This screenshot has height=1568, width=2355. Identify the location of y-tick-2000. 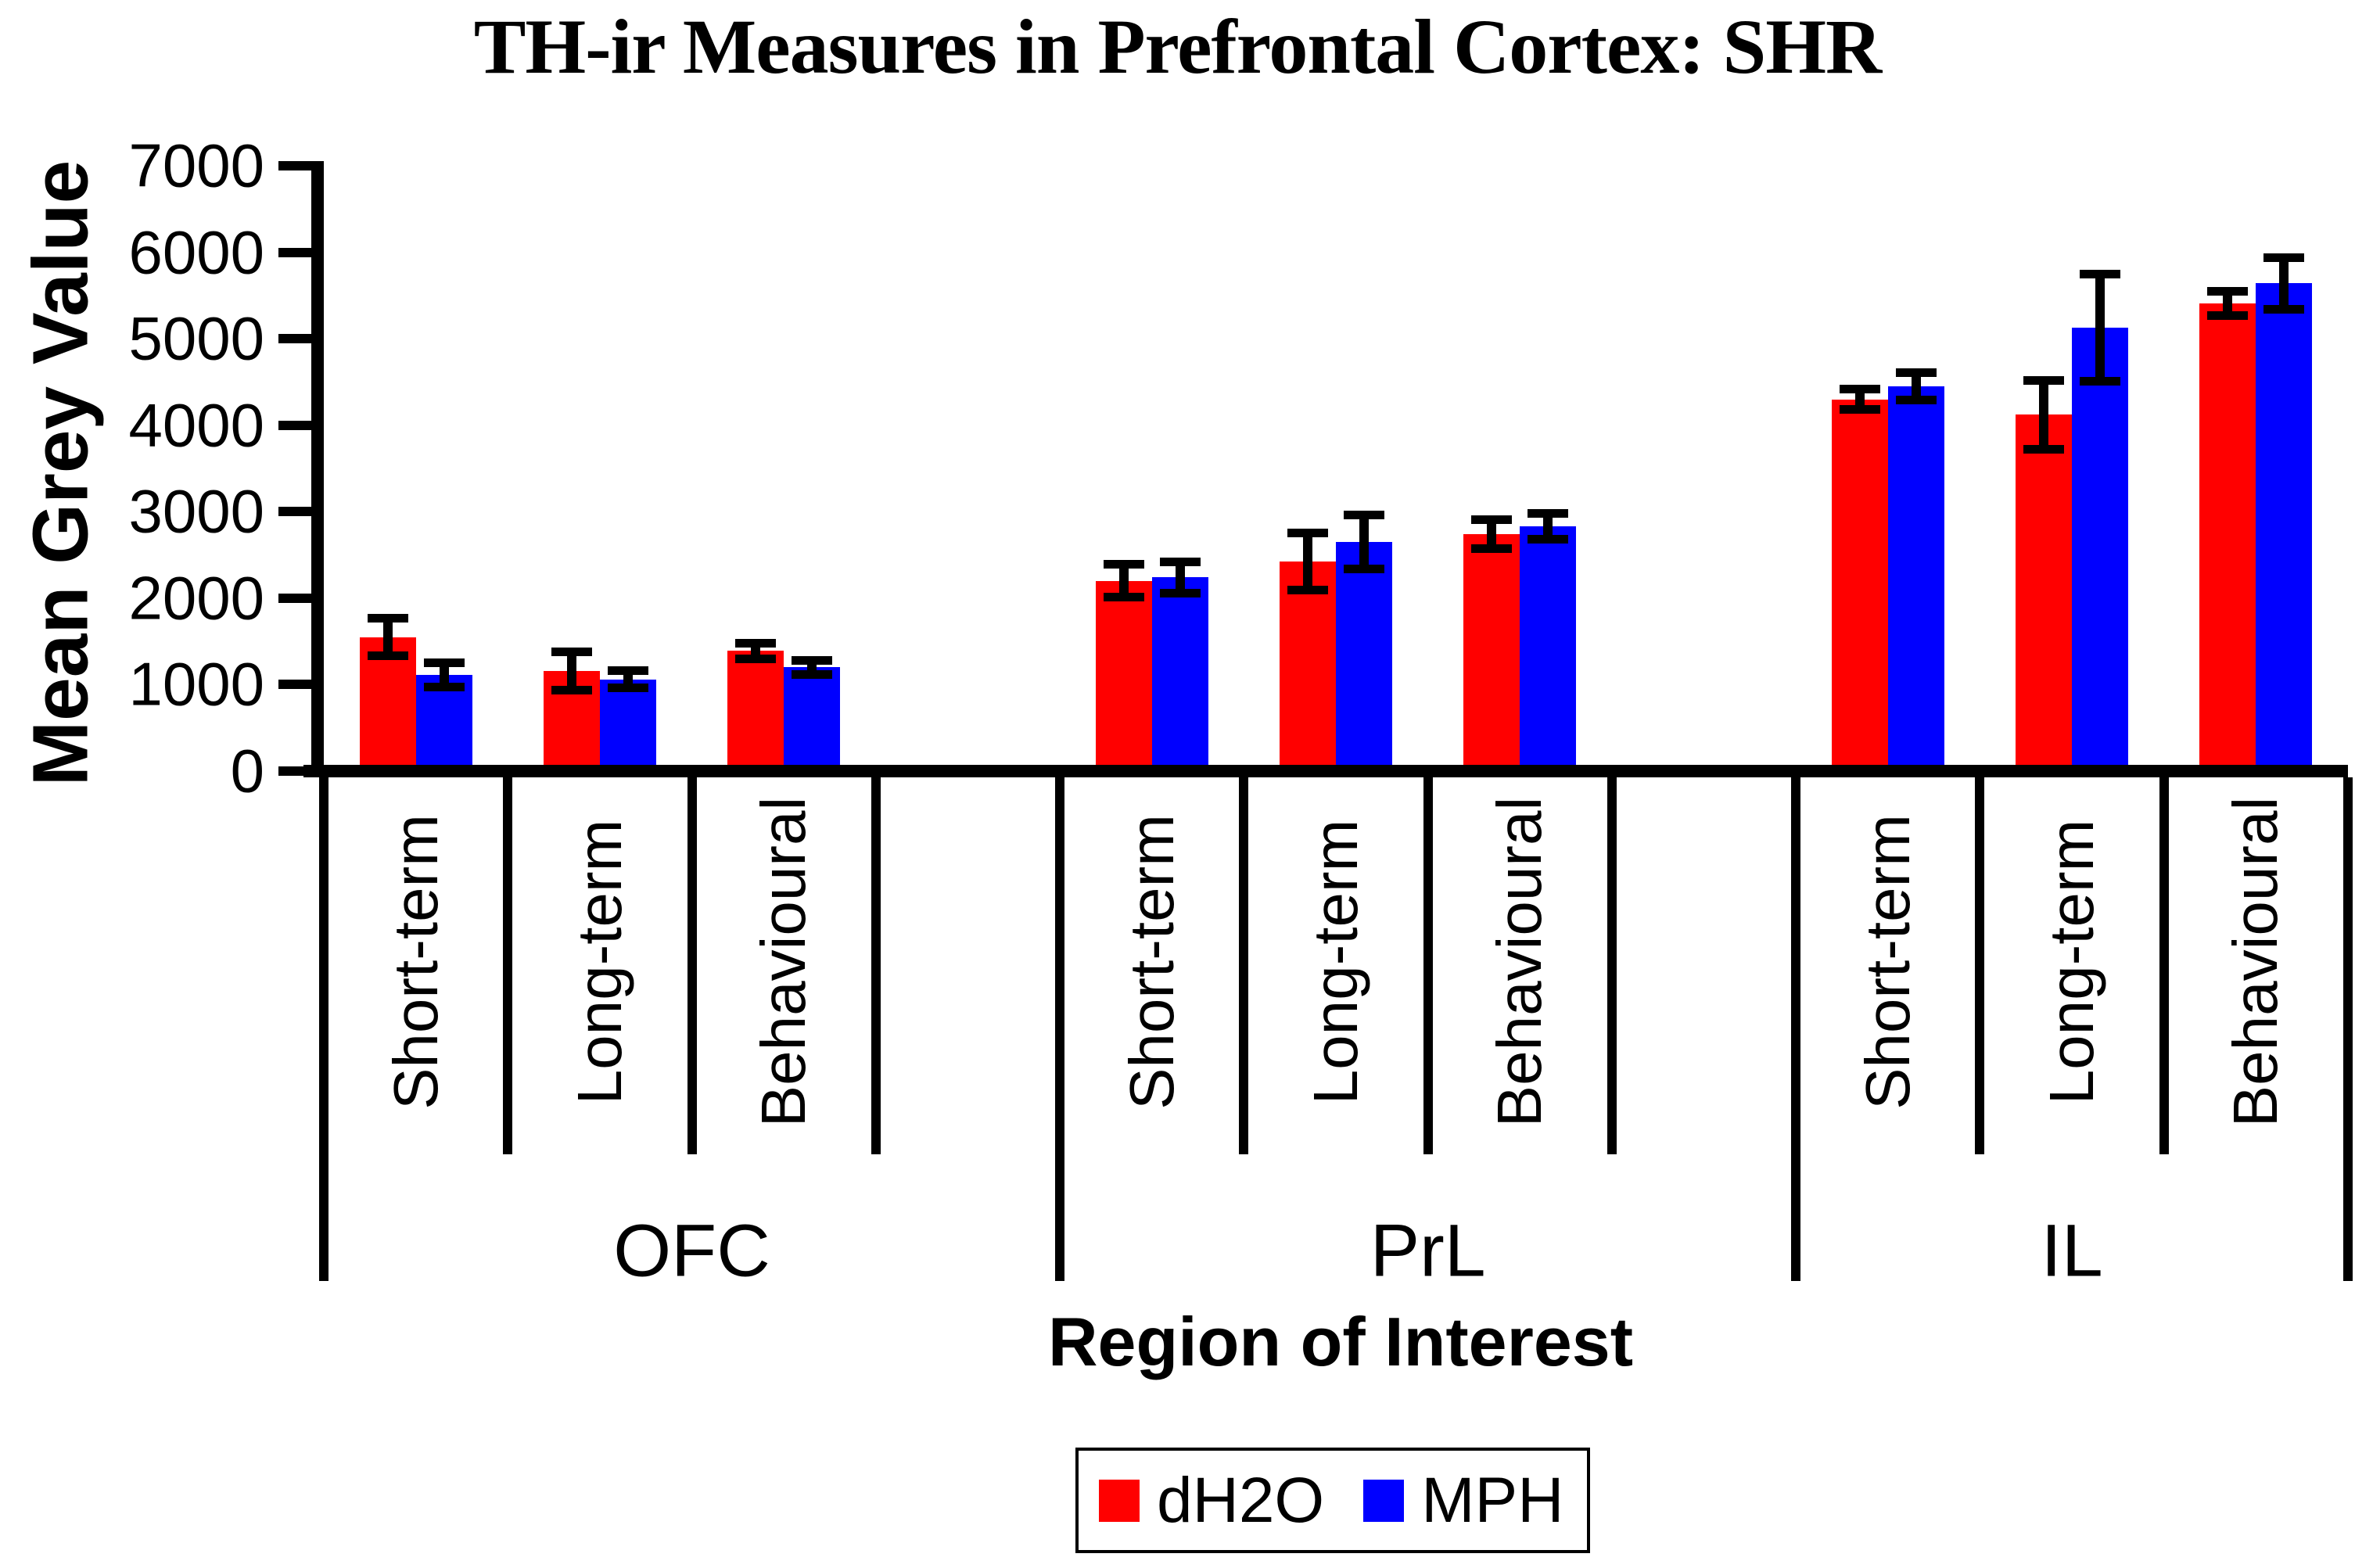
(294, 598).